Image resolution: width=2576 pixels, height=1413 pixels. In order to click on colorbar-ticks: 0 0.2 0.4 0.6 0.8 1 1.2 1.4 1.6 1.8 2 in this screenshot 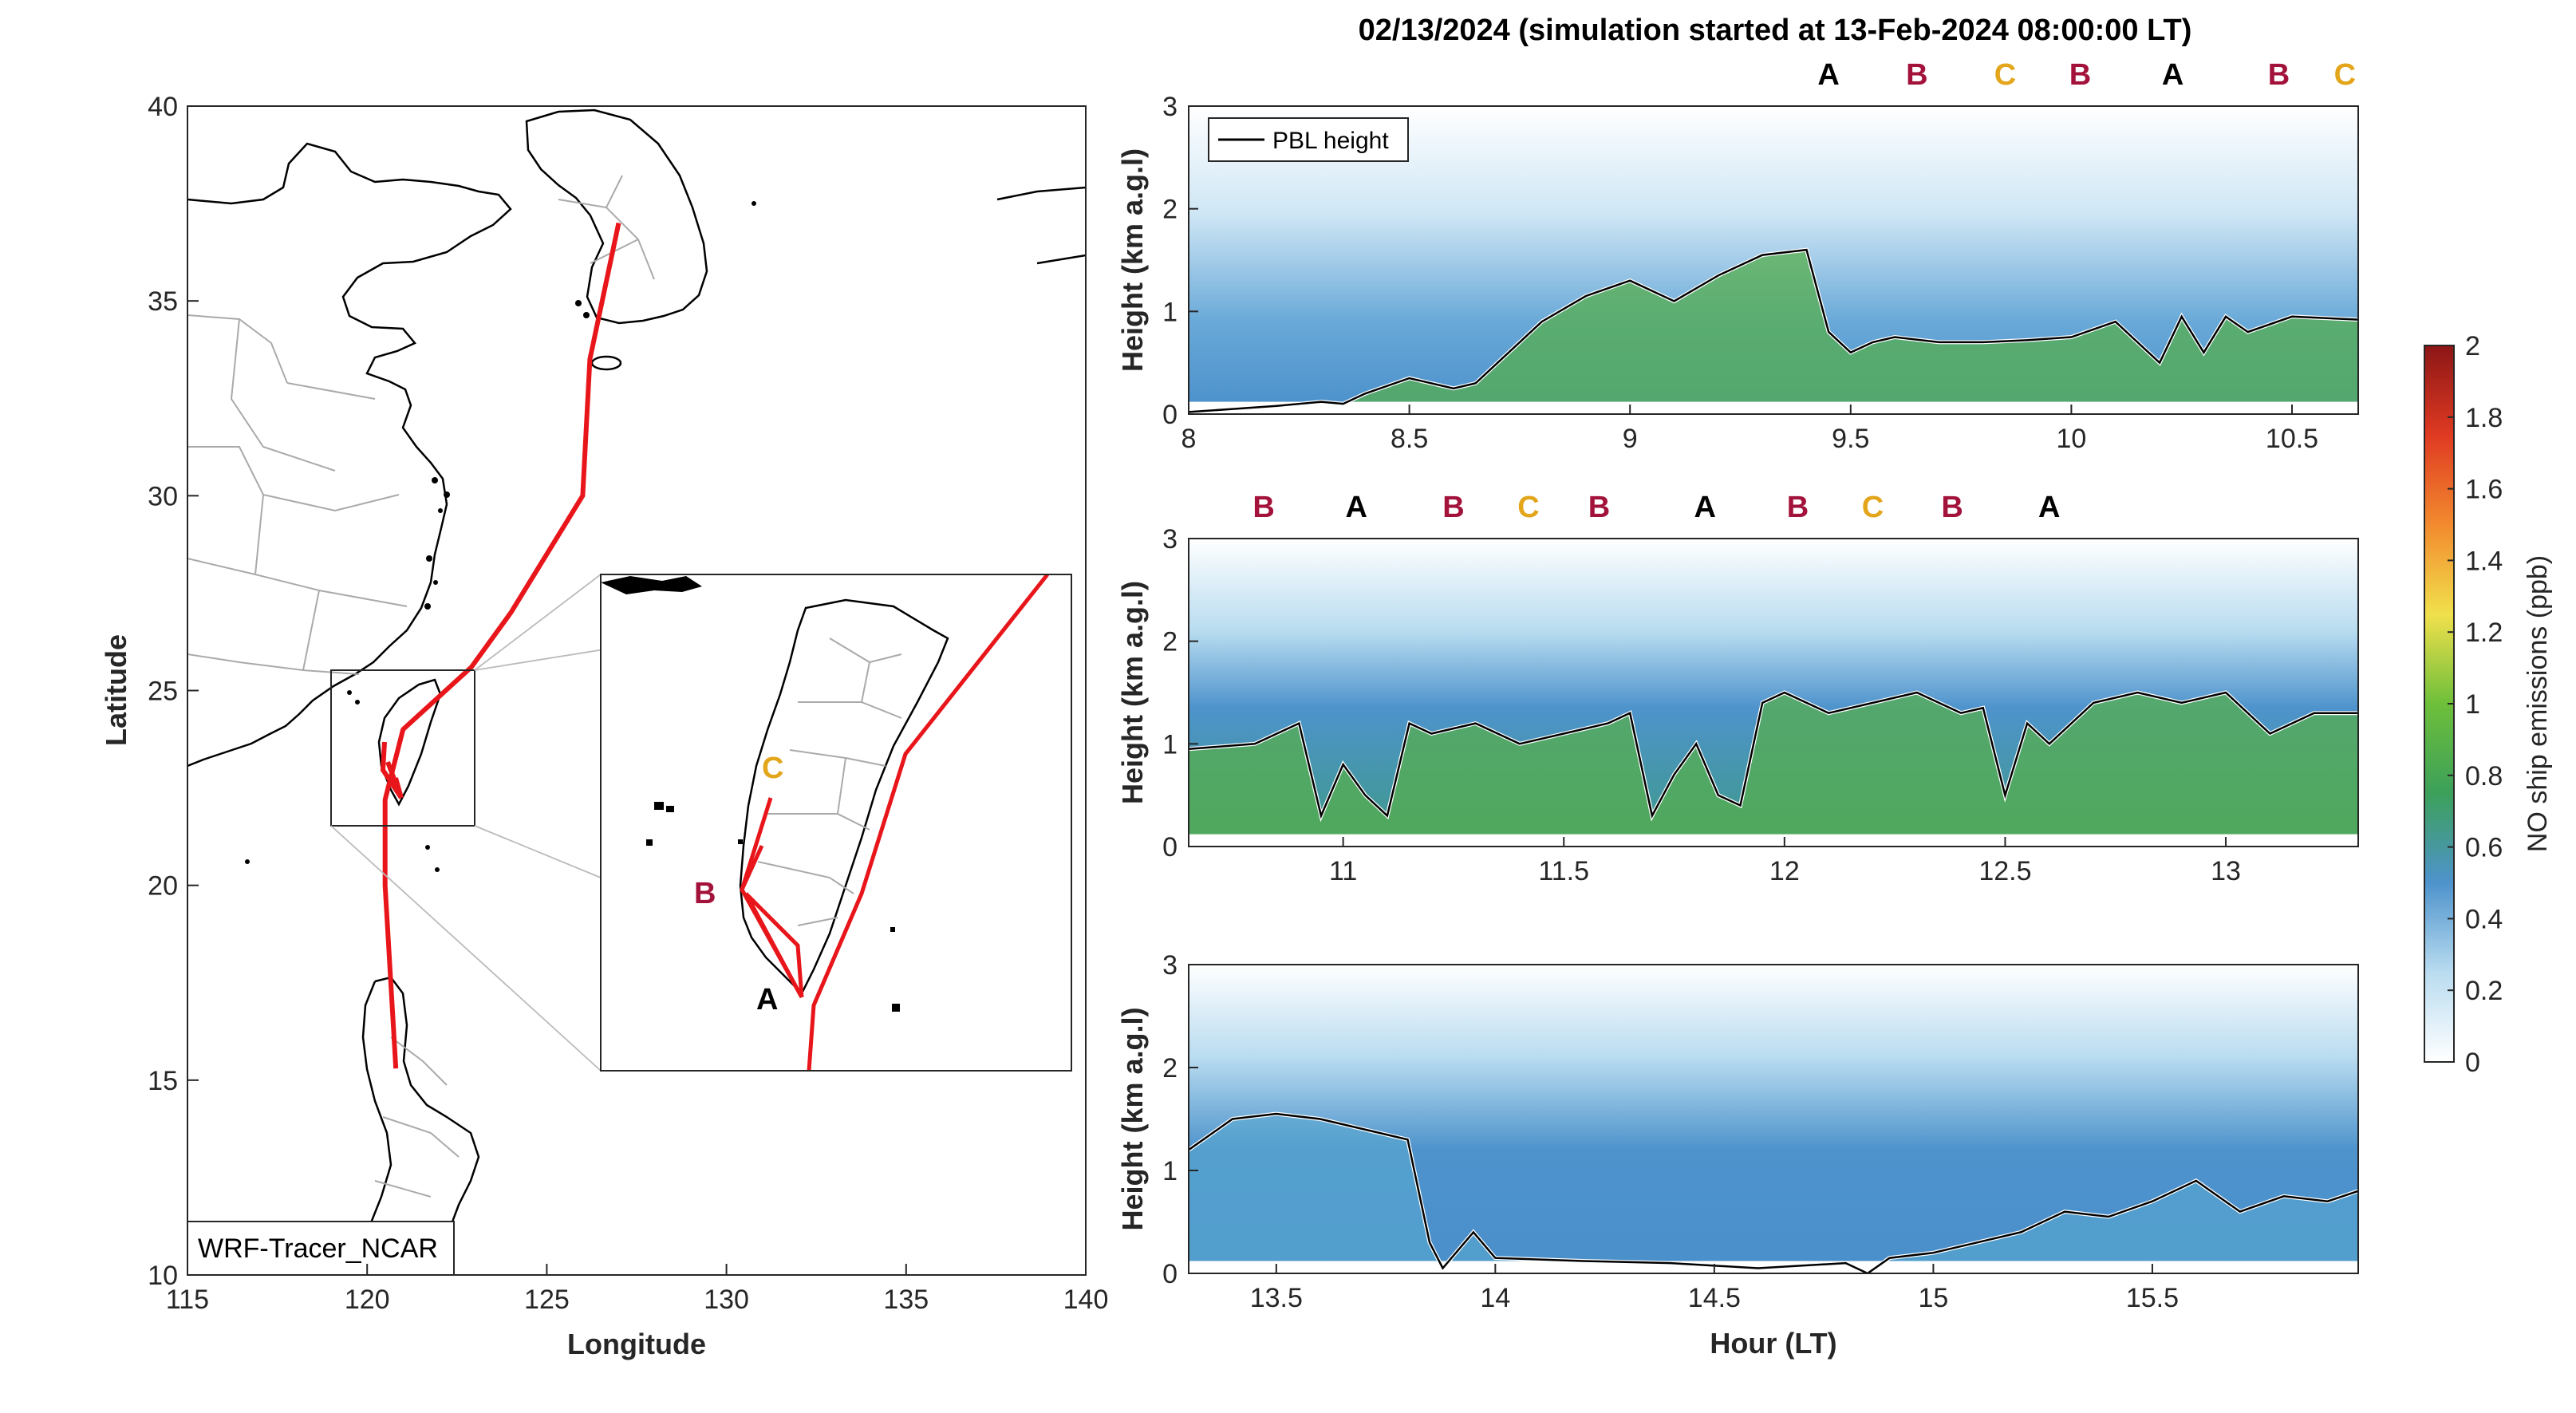, I will do `click(2475, 704)`.